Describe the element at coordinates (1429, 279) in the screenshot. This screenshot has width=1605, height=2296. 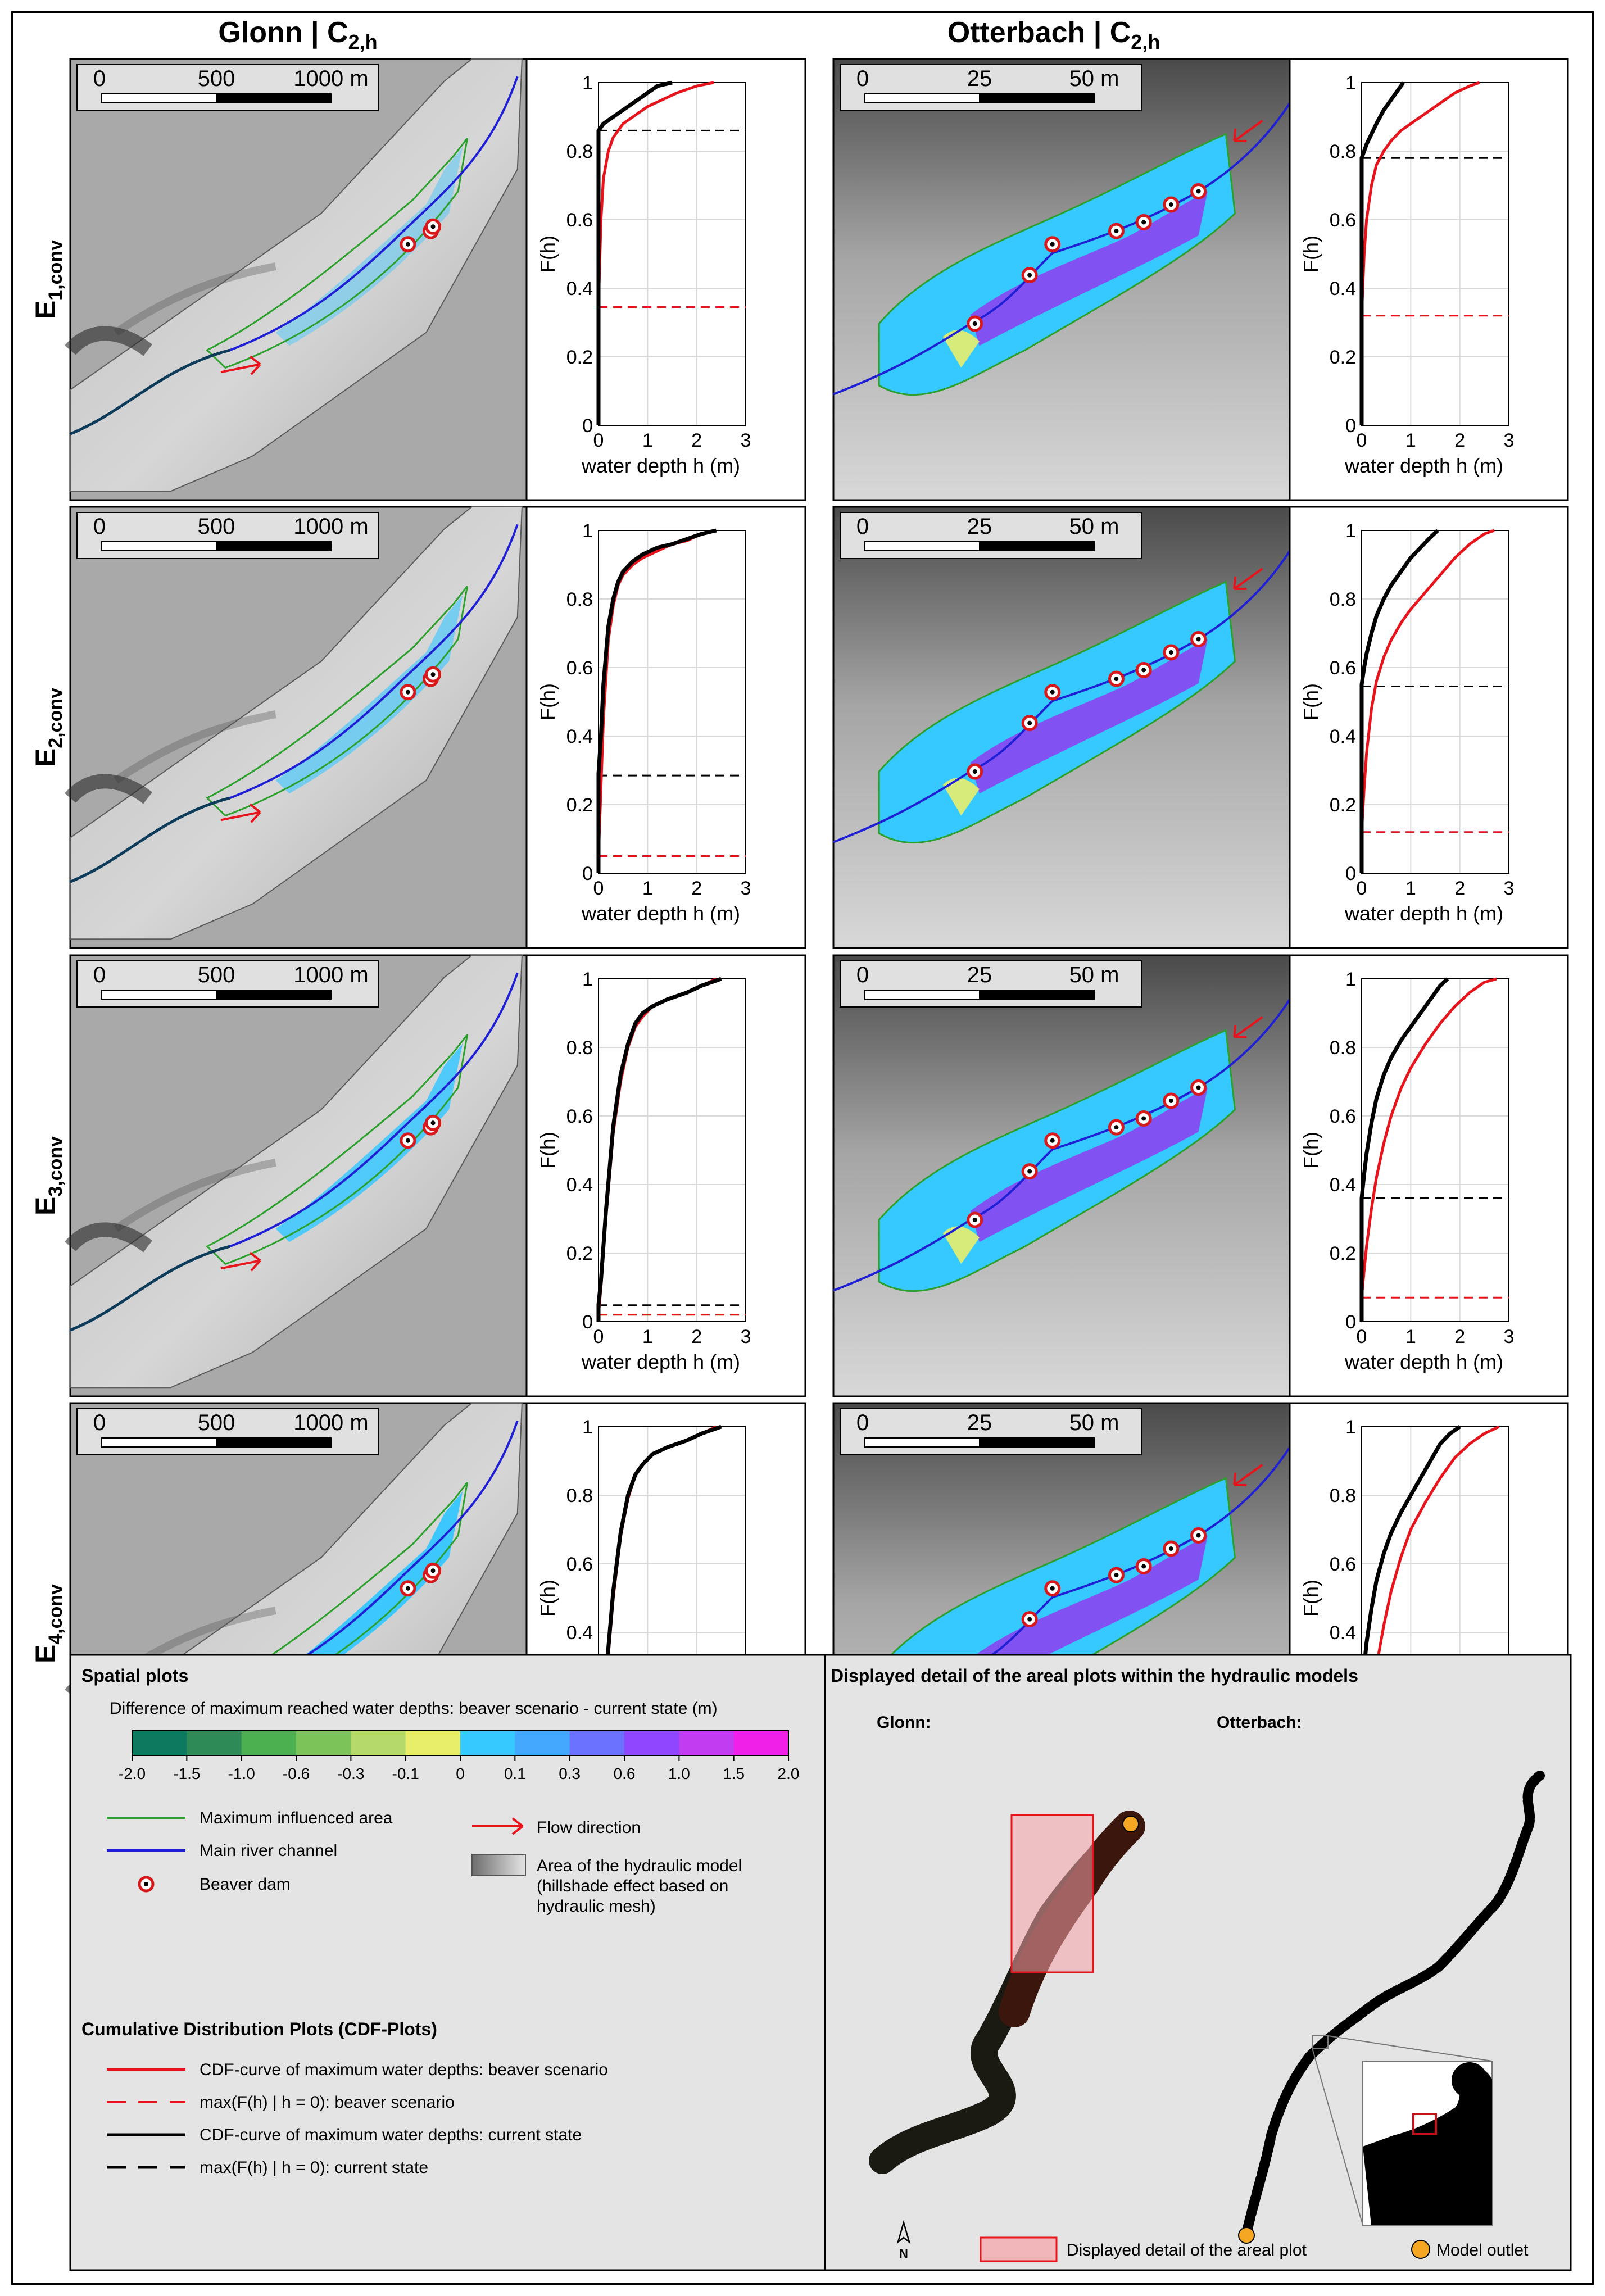
I see `otterbach-cdf-panel-1: 0 1 2 3 0 0.2 0.4 0.6 0.8 1 water depth h (m) F(h)` at that location.